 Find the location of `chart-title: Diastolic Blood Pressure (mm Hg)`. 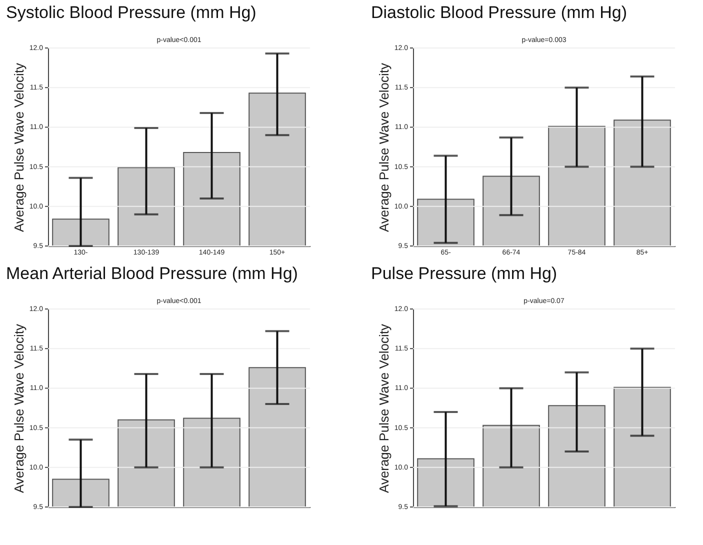

chart-title: Diastolic Blood Pressure (mm Hg) is located at coordinates (499, 12).